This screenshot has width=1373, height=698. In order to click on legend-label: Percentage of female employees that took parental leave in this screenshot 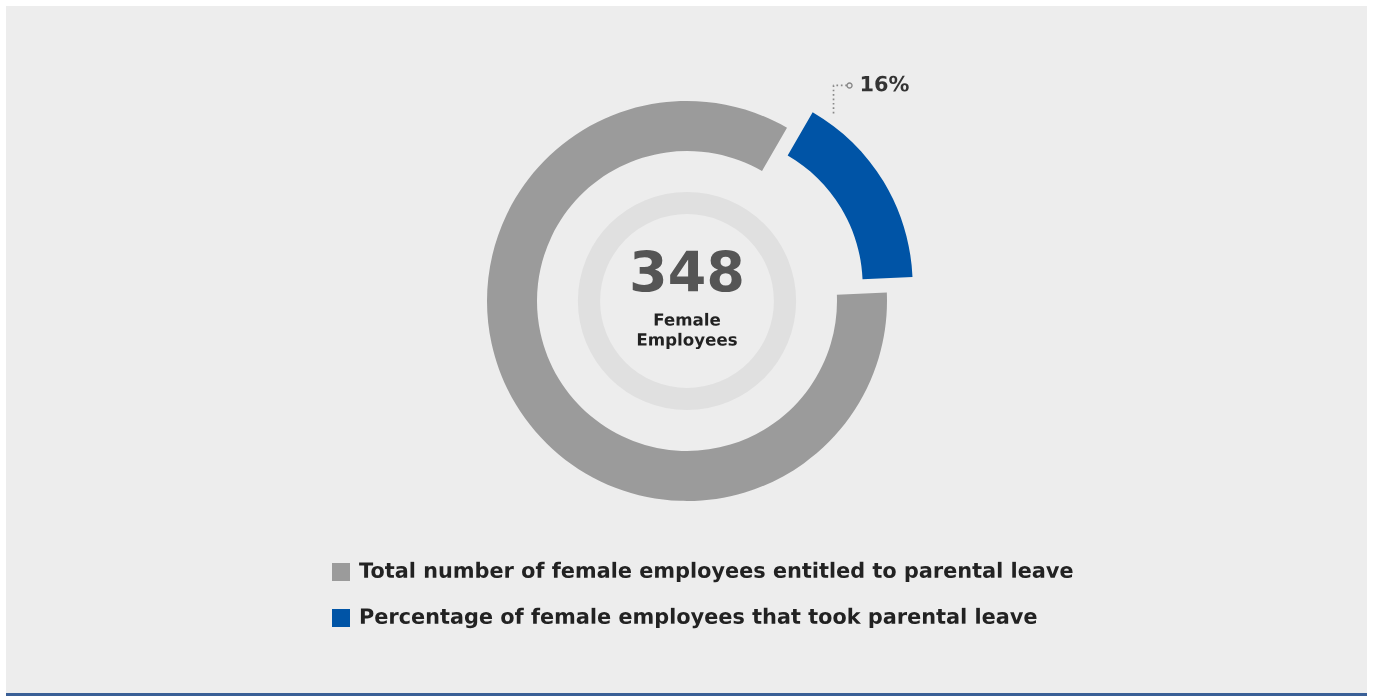, I will do `click(698, 618)`.